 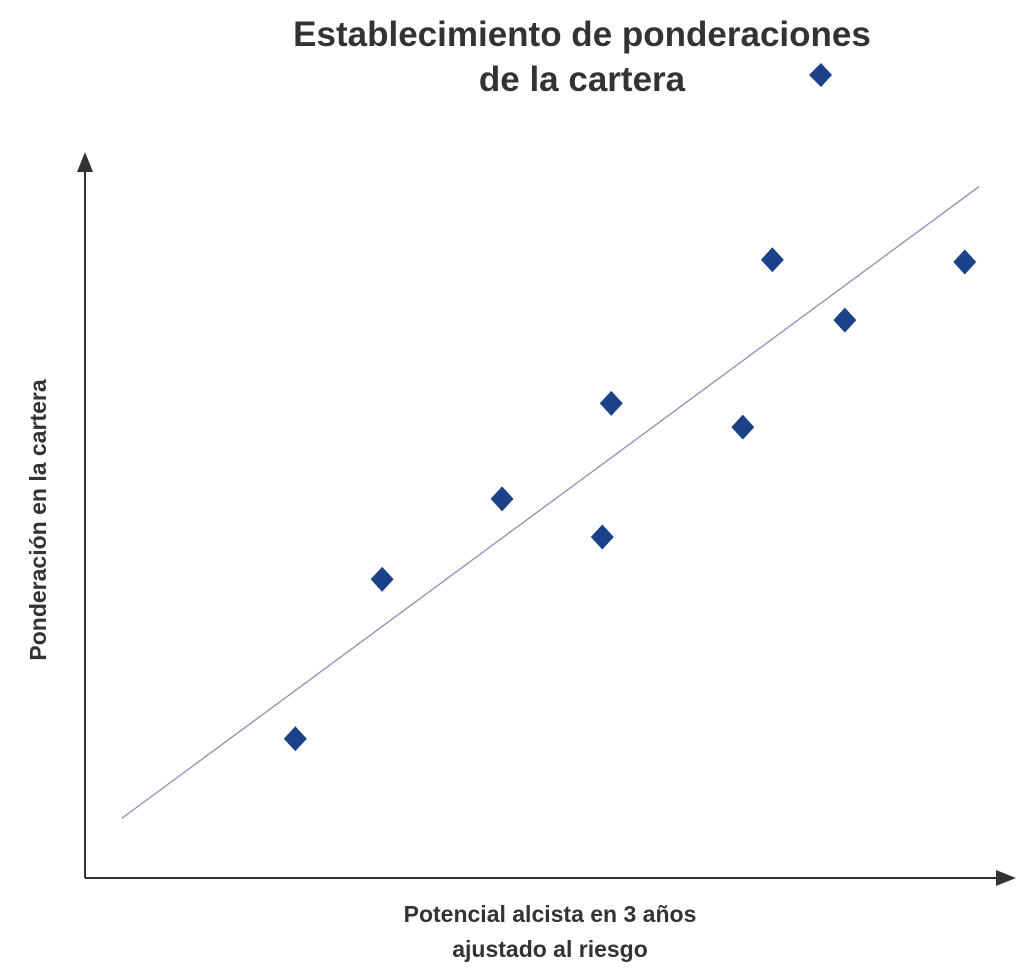 I want to click on y-axis-label: Ponderación en la cartera, so click(x=38, y=519).